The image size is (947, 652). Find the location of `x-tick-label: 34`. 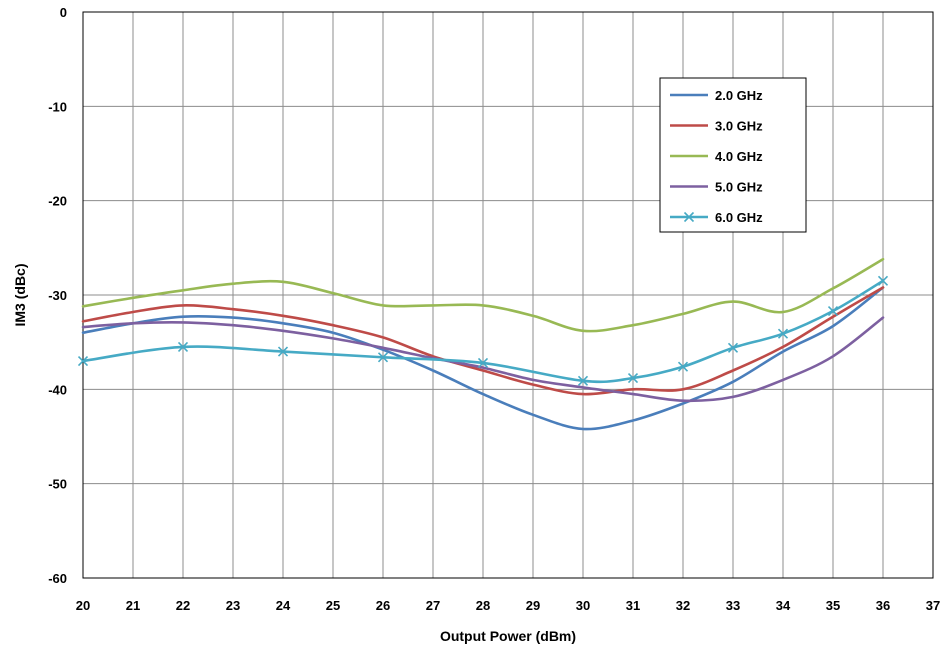

x-tick-label: 34 is located at coordinates (783, 605).